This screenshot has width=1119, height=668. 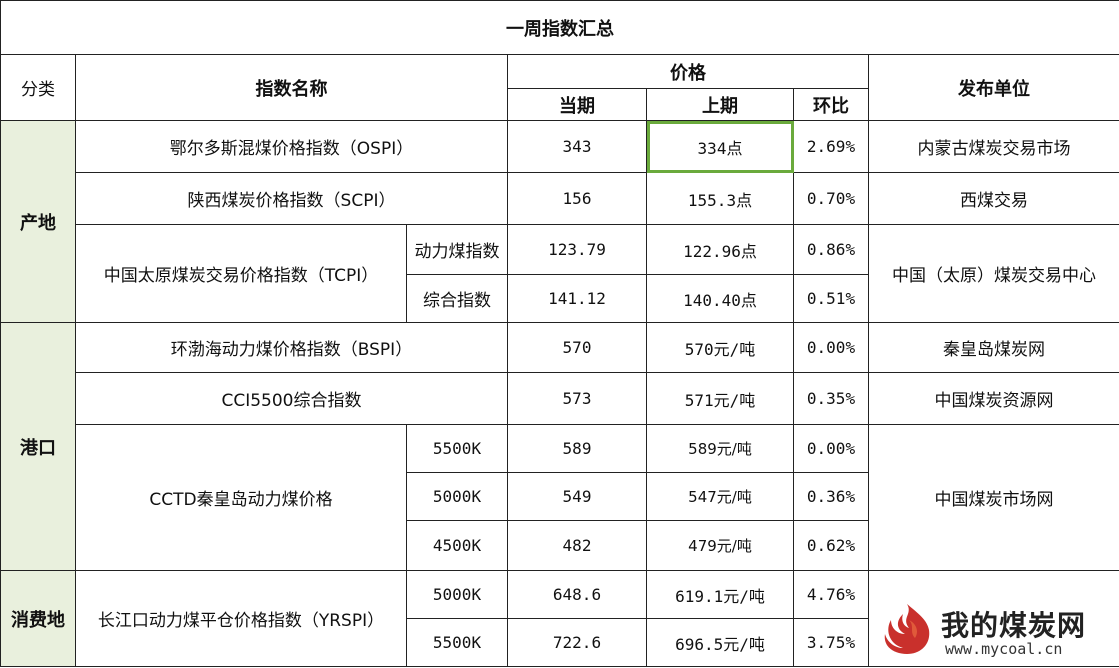 I want to click on table-title: 一周指数汇总, so click(x=559, y=27).